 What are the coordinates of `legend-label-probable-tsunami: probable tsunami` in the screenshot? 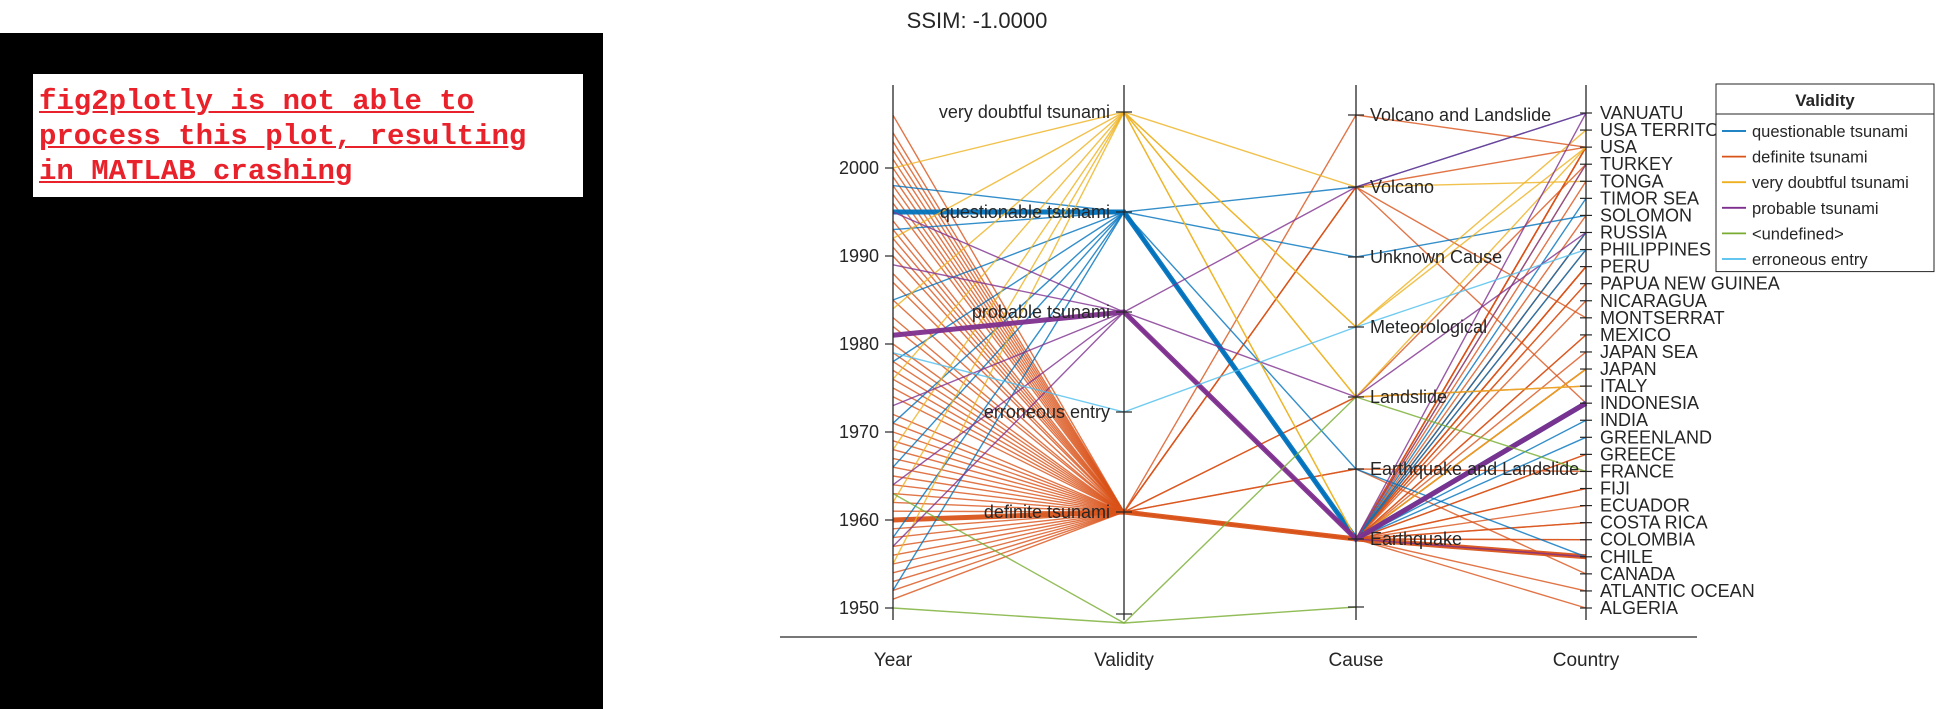 It's located at (1815, 209).